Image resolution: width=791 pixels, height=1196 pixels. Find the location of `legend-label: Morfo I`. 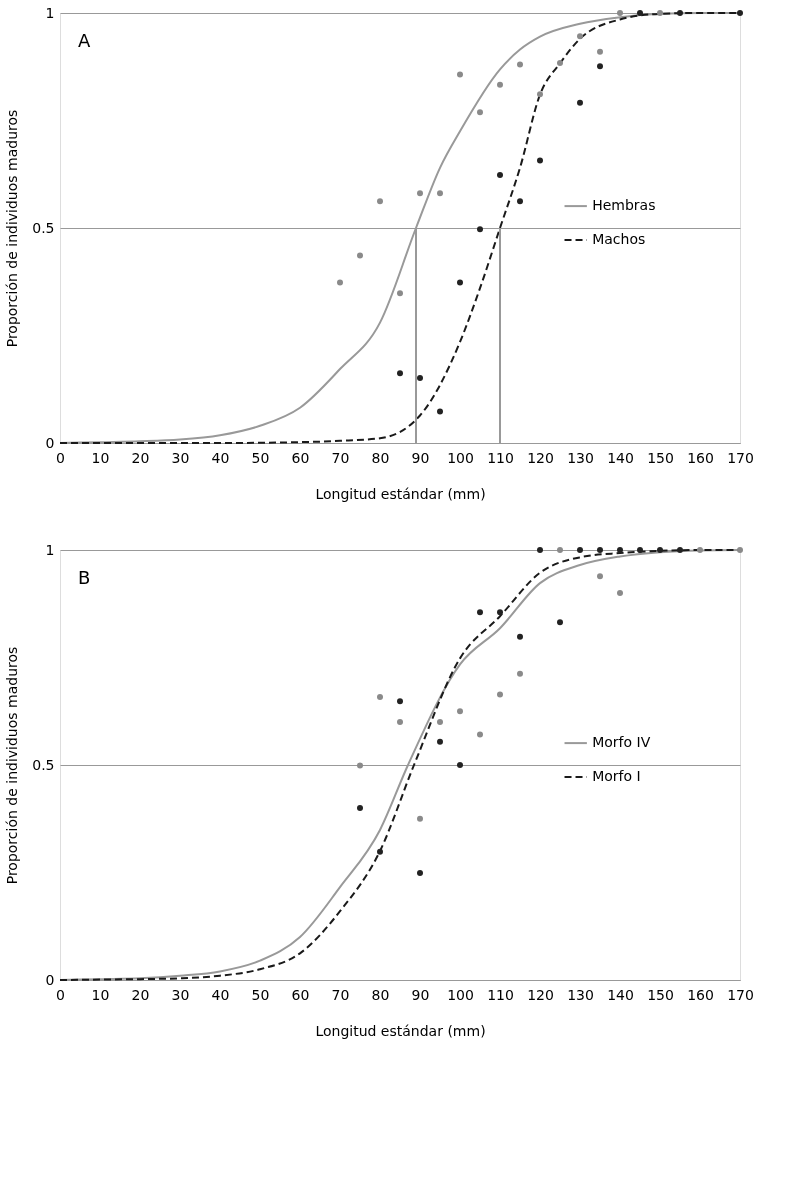

legend-label: Morfo I is located at coordinates (616, 776).